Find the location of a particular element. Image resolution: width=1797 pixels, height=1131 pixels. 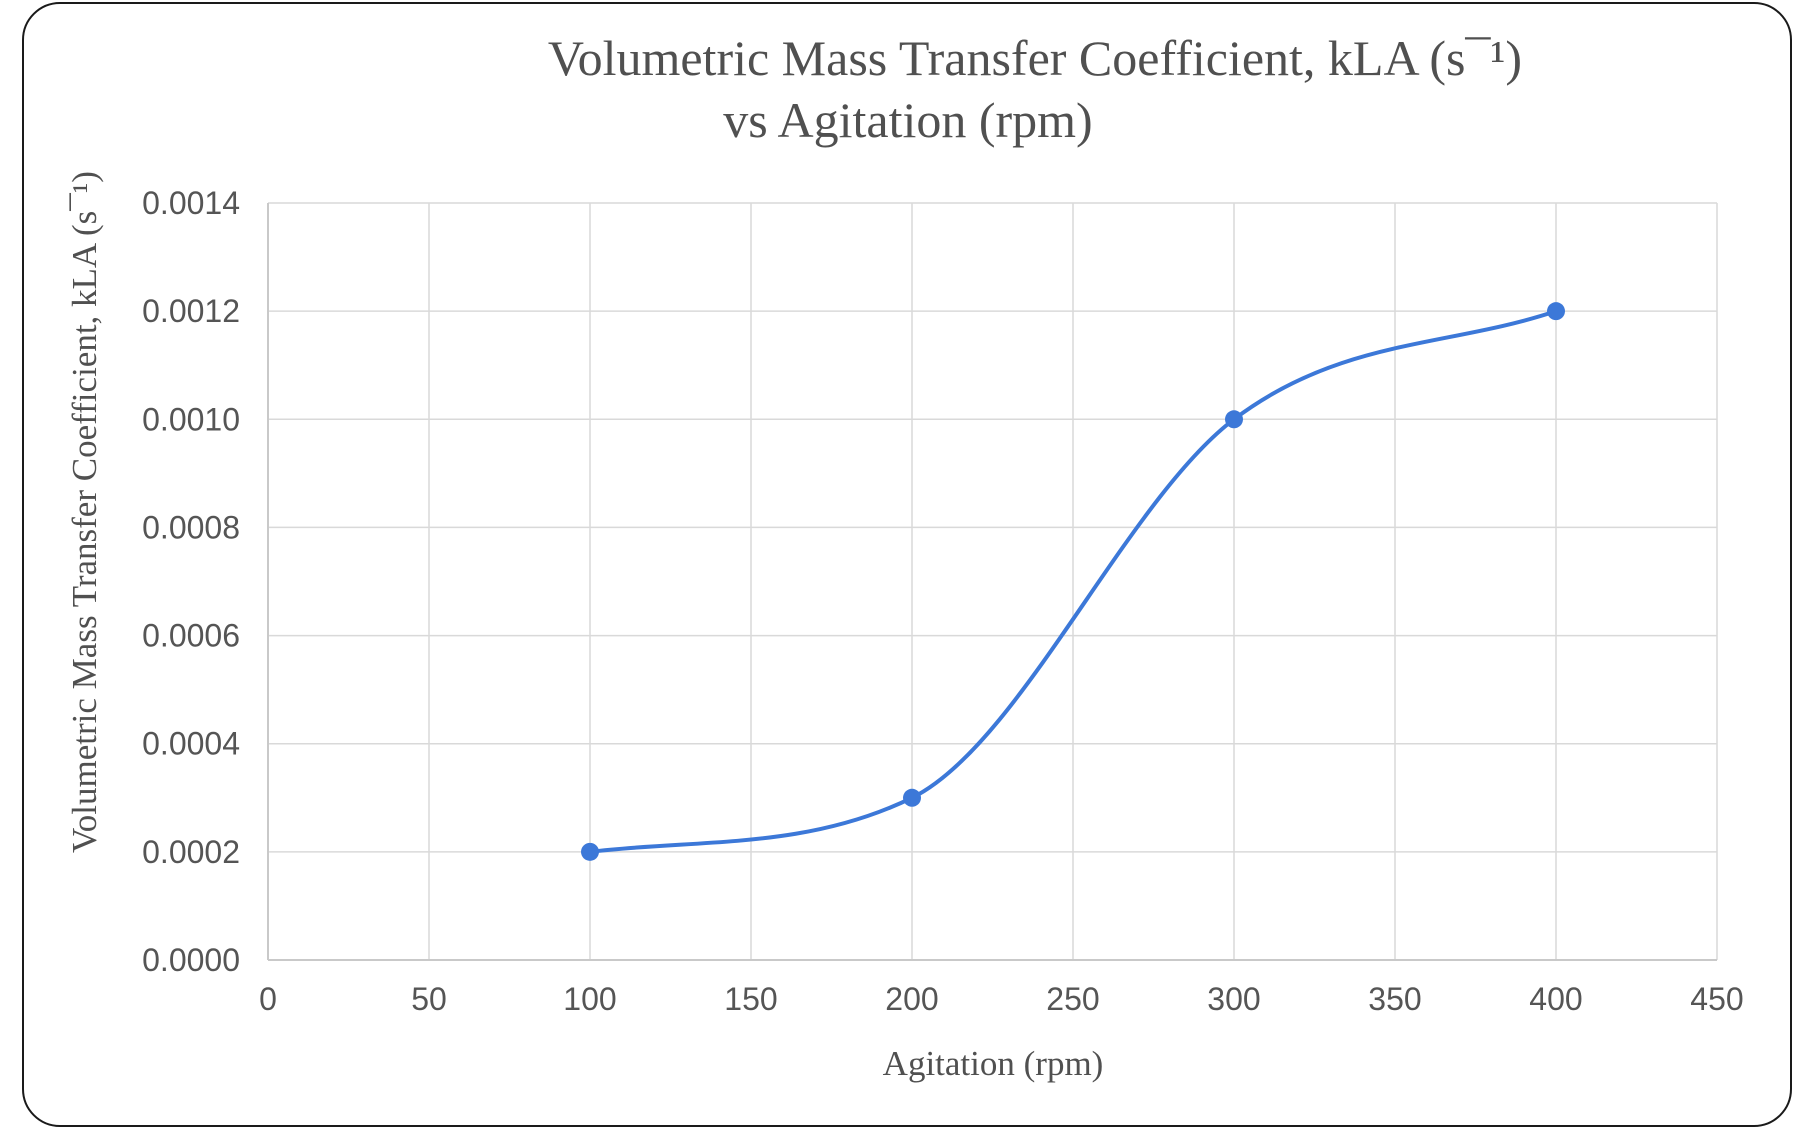

x-tick-label: 300 is located at coordinates (1233, 999).